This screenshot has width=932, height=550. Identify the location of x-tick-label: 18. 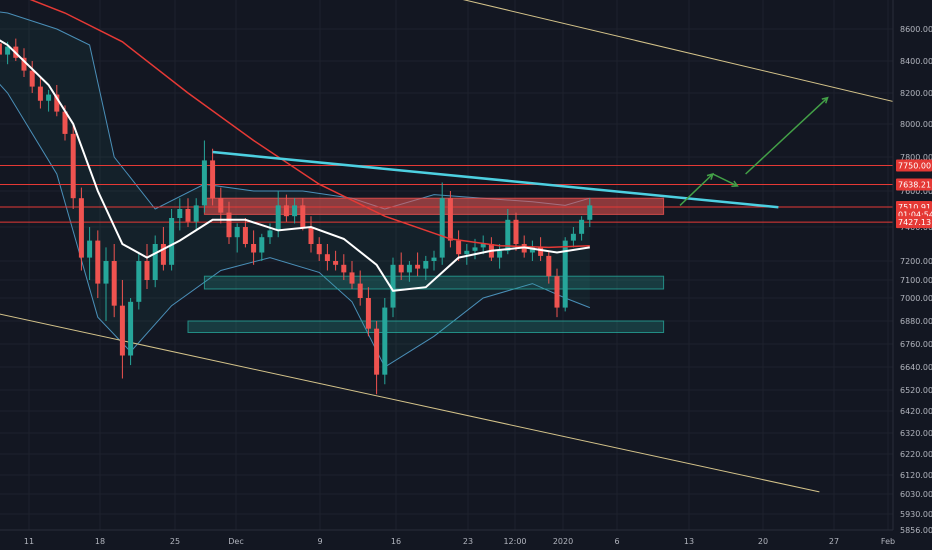
(100, 541).